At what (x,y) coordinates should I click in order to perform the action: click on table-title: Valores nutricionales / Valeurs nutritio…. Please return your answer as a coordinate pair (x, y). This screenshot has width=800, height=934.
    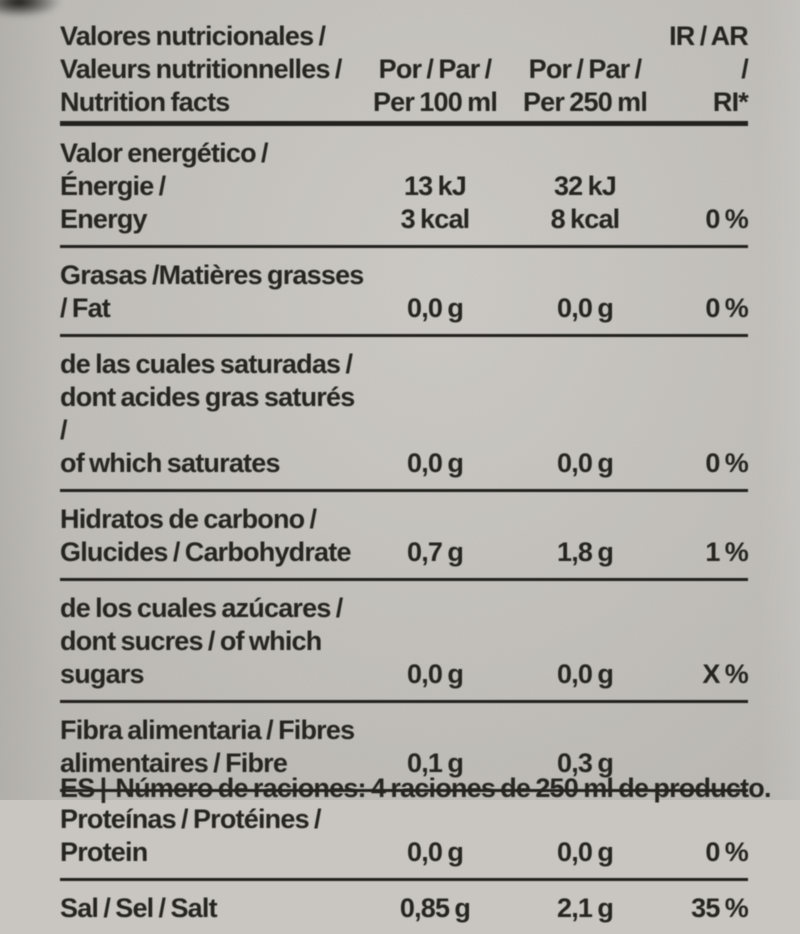
    Looking at the image, I should click on (212, 69).